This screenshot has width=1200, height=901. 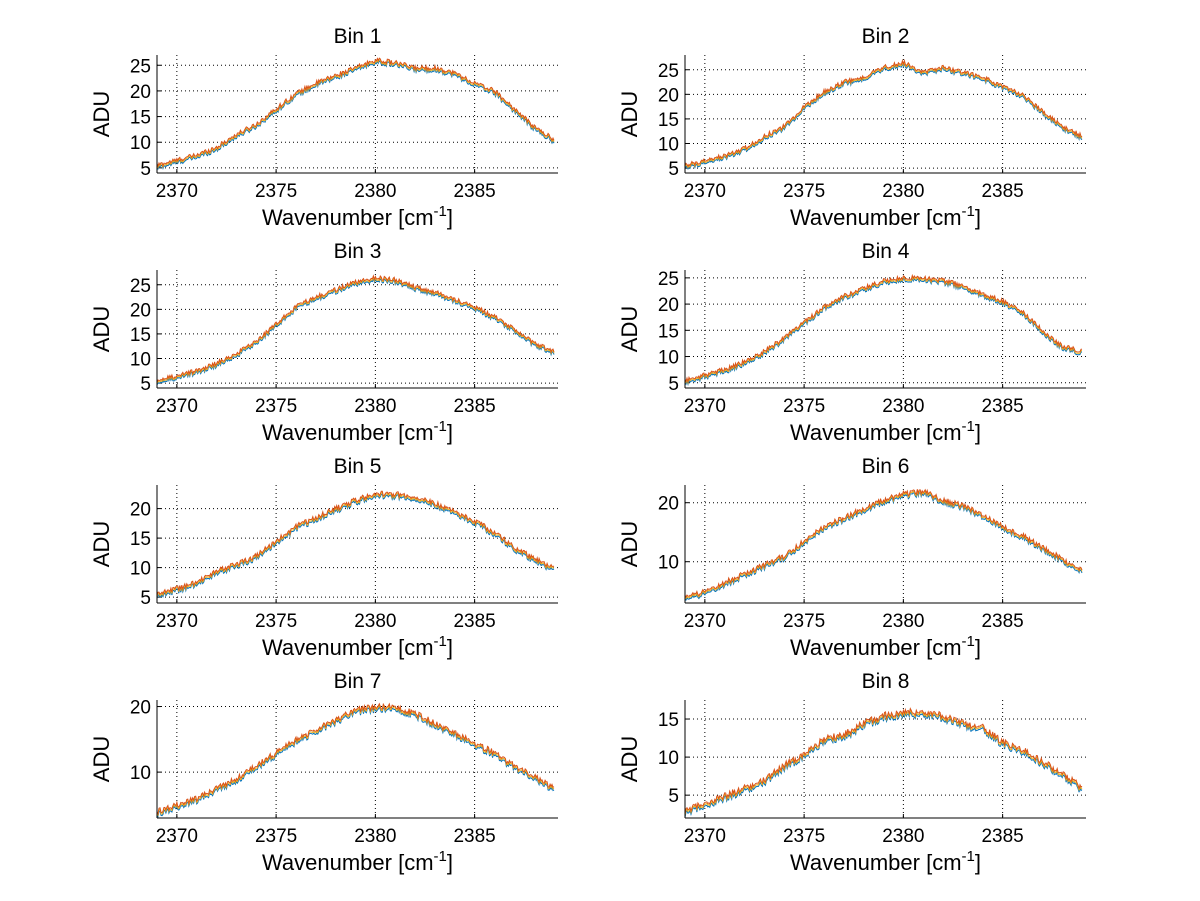 I want to click on subplot-title: Bin 5, so click(x=358, y=466).